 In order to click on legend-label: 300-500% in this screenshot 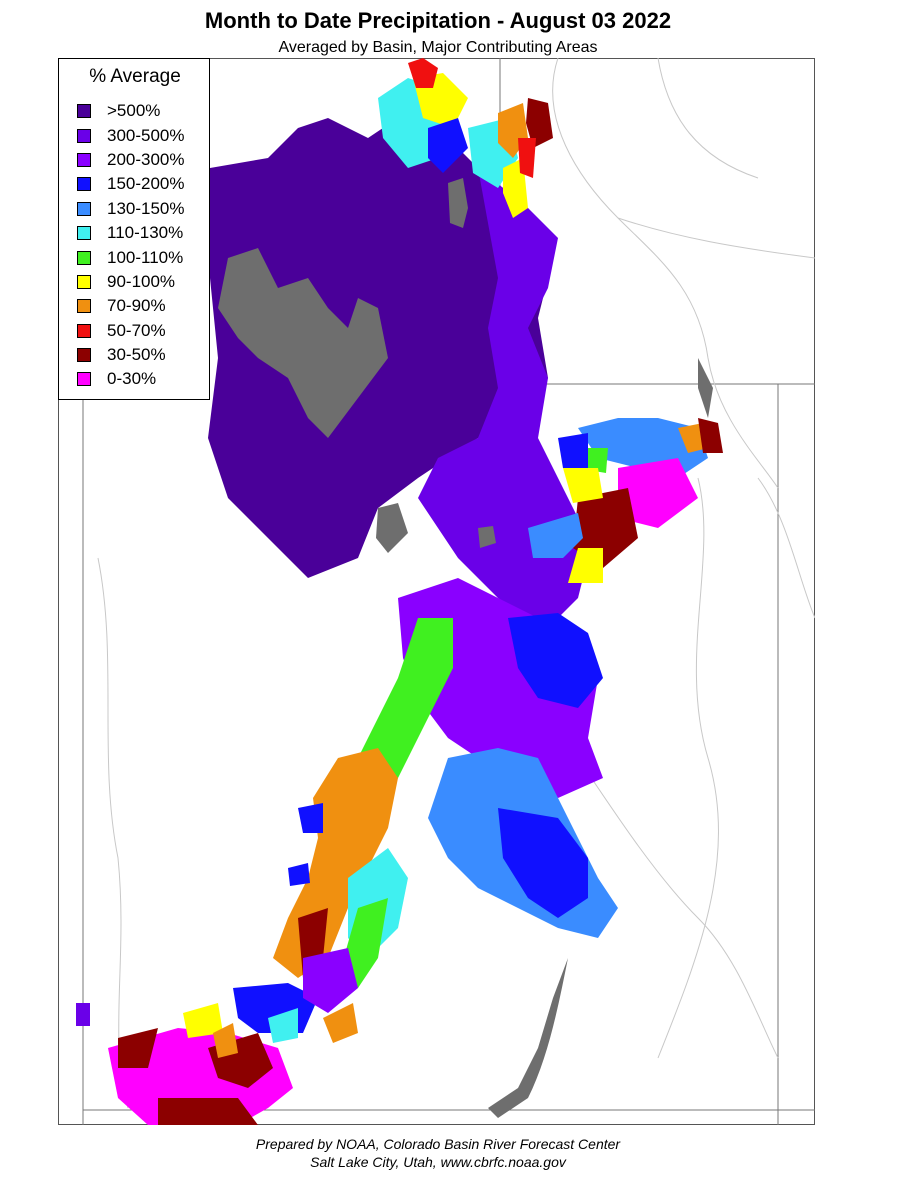, I will do `click(146, 135)`.